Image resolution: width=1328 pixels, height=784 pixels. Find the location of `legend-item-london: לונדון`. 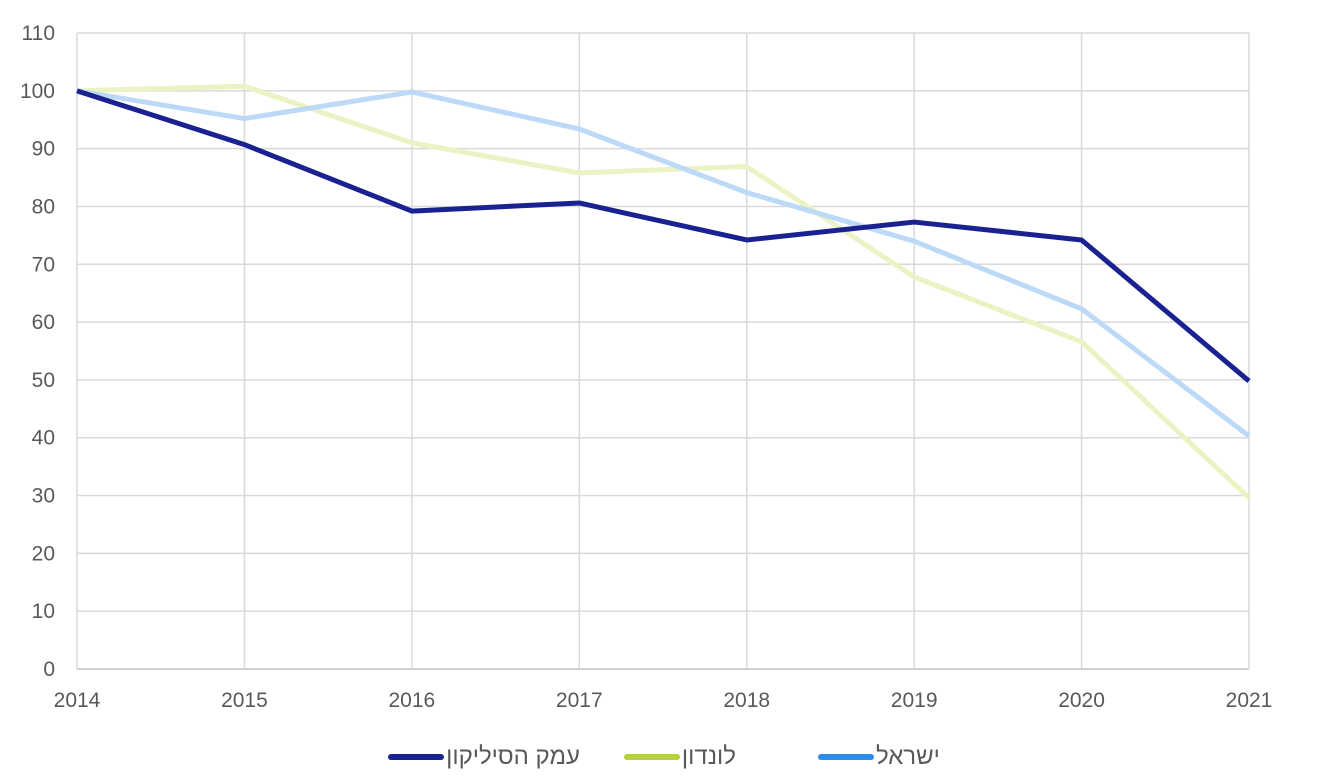

legend-item-london: לונדון is located at coordinates (679, 757).